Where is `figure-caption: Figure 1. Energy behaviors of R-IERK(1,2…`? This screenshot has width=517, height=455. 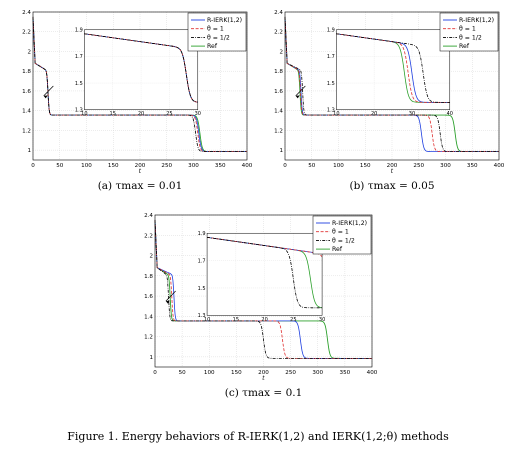
figure-caption: Figure 1. Energy behaviors of R-IERK(1,2… is located at coordinates (258, 436).